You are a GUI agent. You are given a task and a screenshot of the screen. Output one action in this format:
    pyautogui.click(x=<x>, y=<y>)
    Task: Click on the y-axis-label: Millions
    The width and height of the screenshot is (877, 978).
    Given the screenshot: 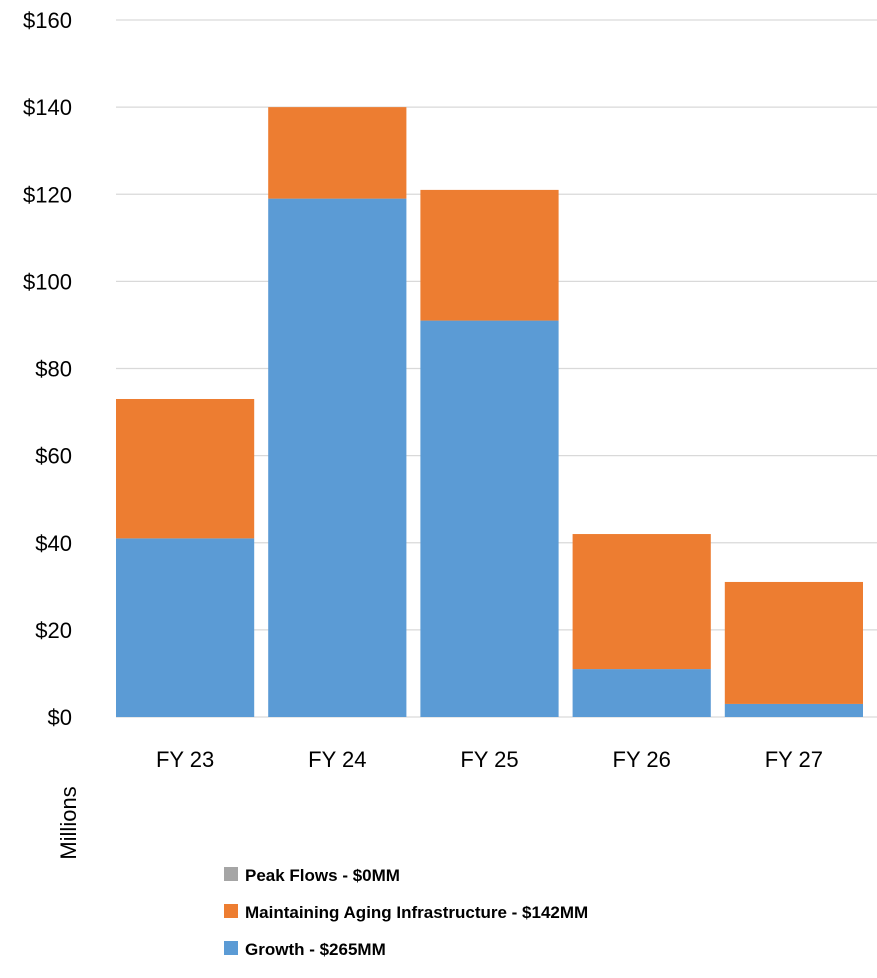 What is the action you would take?
    pyautogui.click(x=68, y=822)
    